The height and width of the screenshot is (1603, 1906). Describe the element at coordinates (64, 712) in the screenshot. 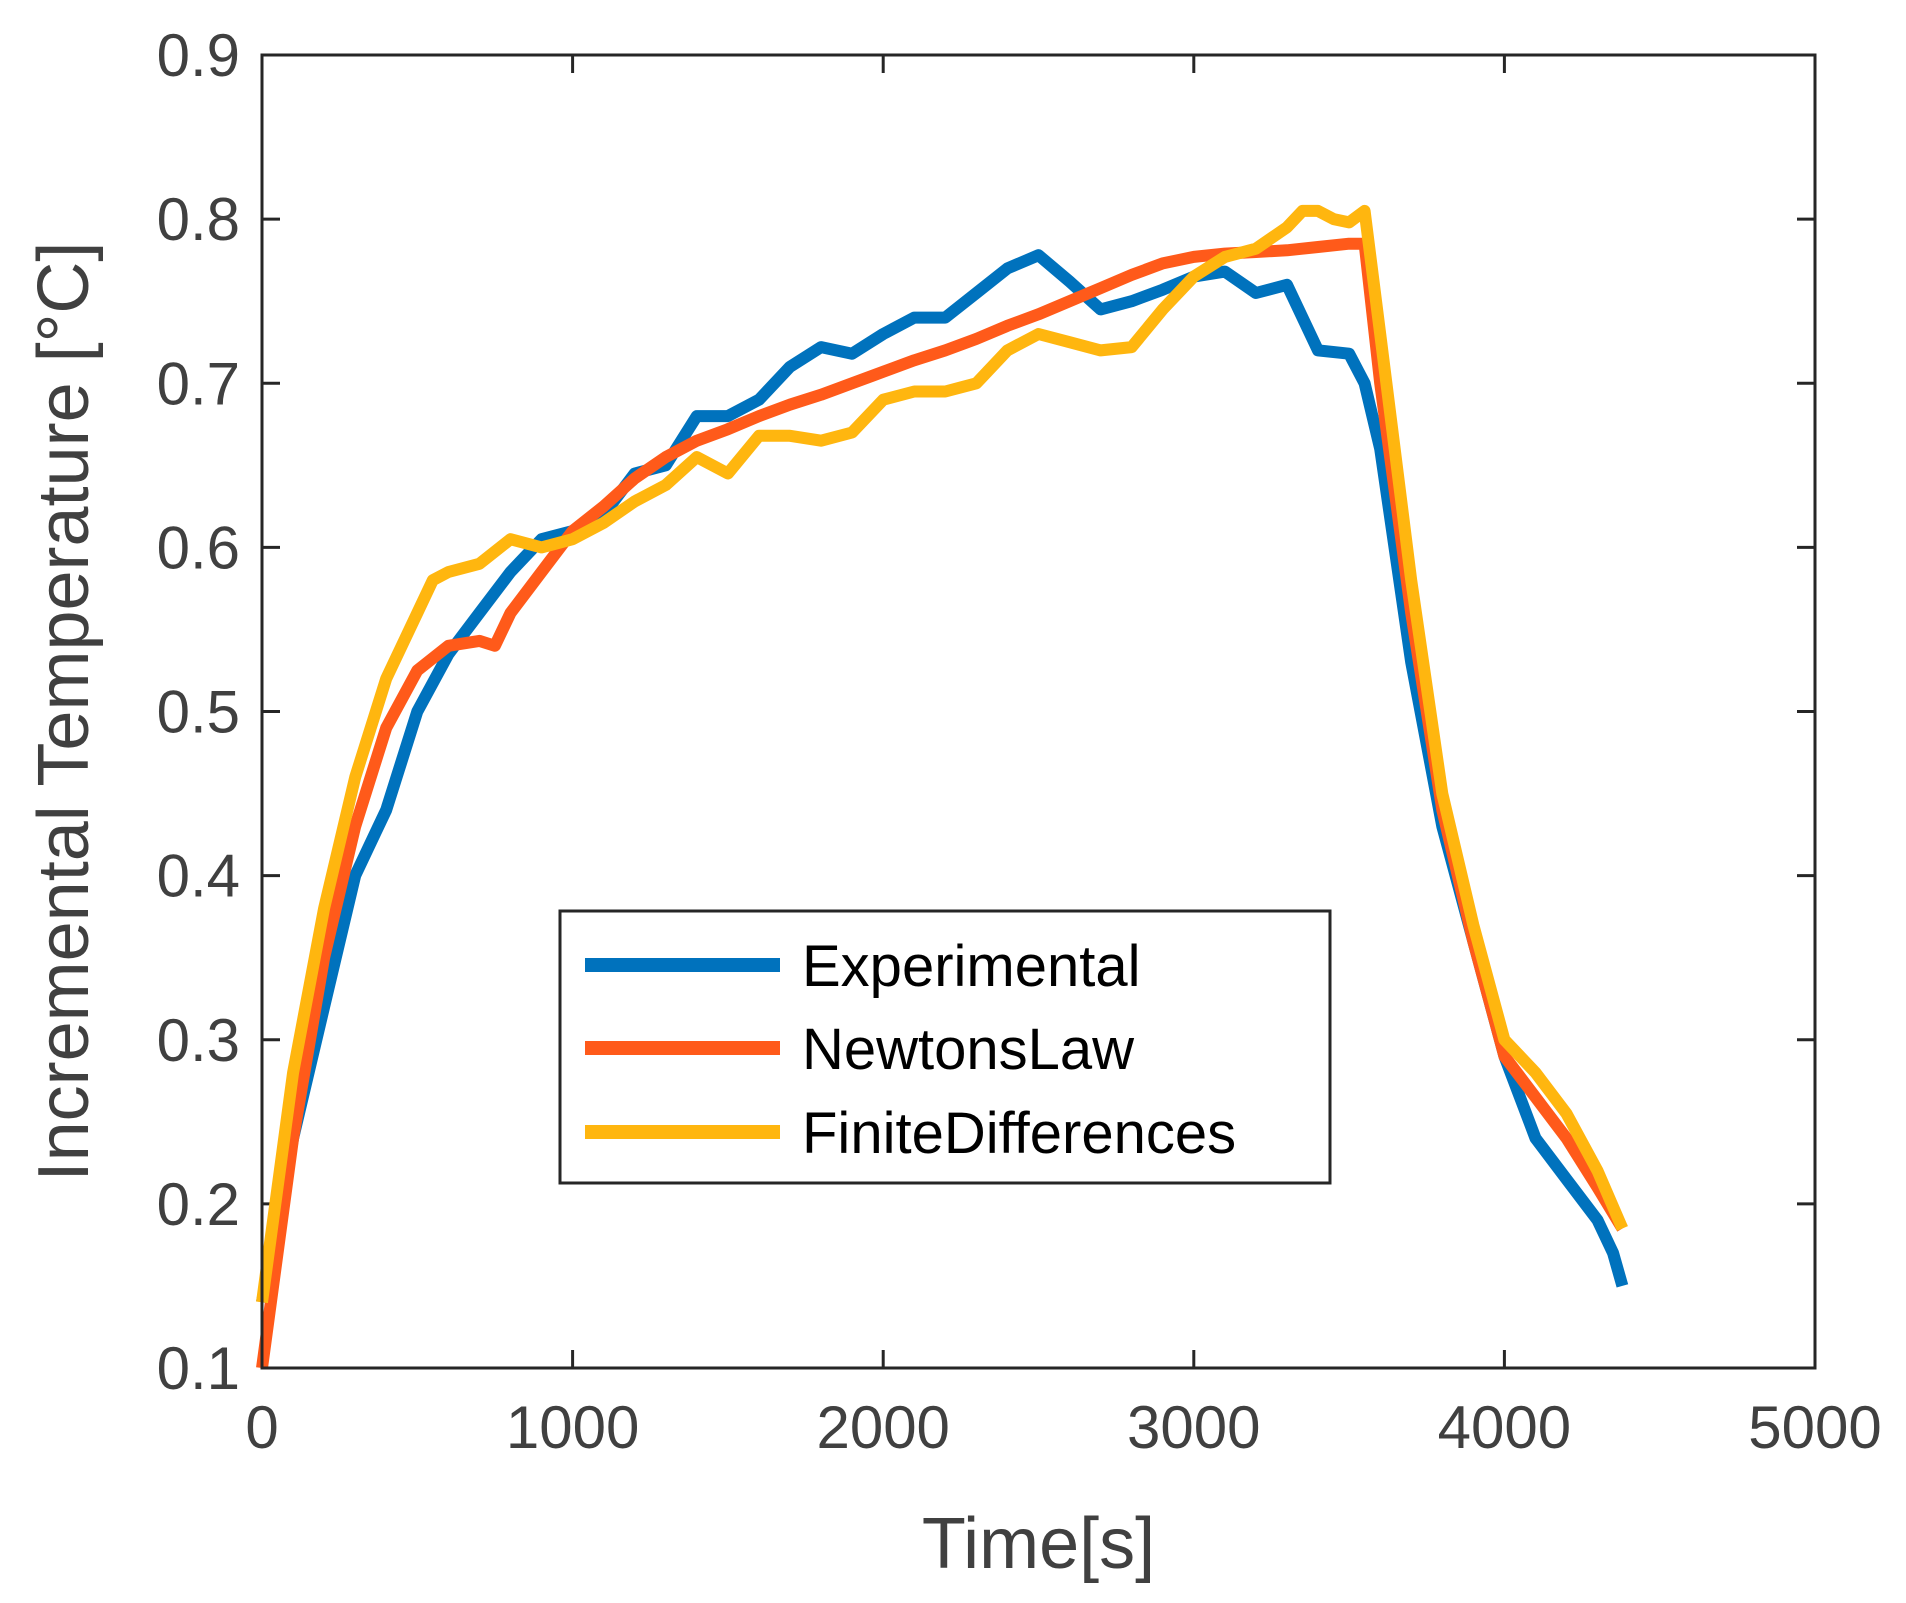

I see `y-axis-title: Incremental Temperature [°C]` at that location.